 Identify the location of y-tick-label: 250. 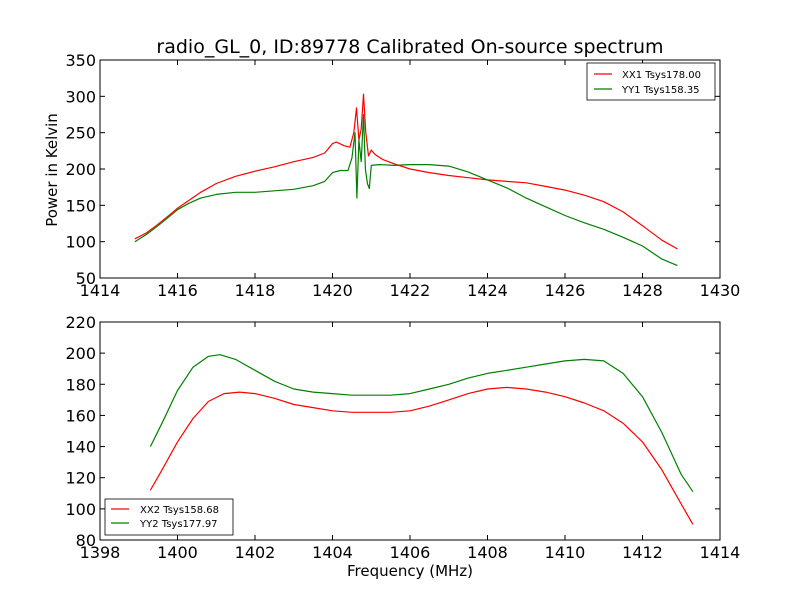
(80, 133).